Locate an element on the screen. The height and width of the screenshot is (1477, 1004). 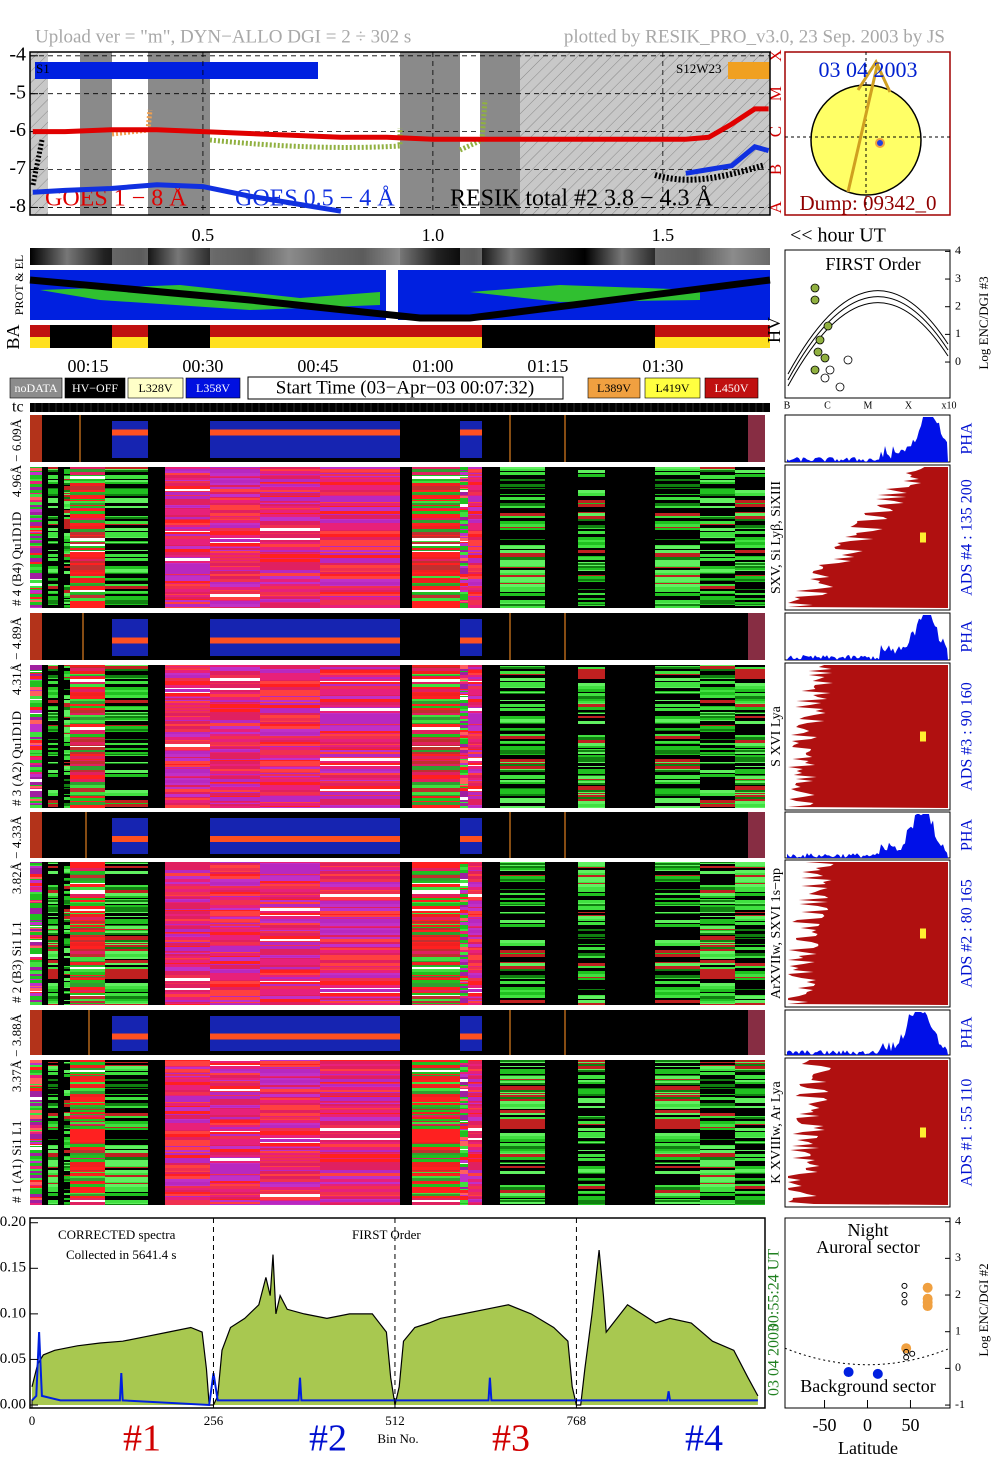
class-label: B is located at coordinates (775, 169).